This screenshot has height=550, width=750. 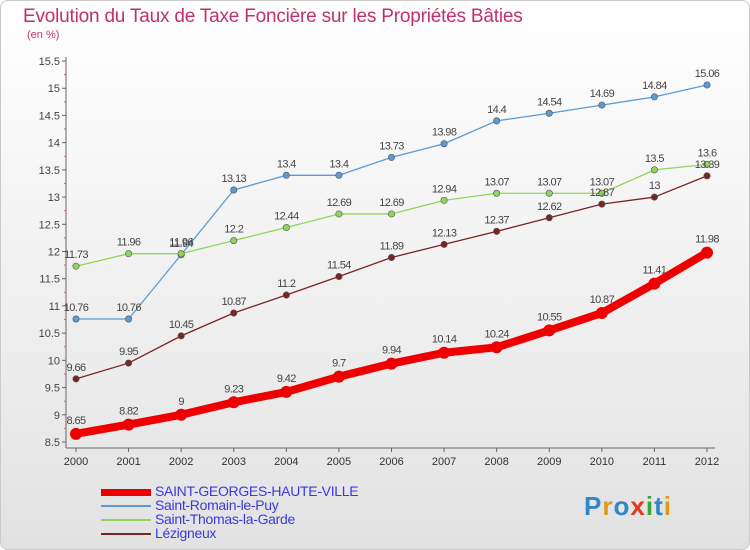 What do you see at coordinates (52, 443) in the screenshot?
I see `y-tick-label: 8.5` at bounding box center [52, 443].